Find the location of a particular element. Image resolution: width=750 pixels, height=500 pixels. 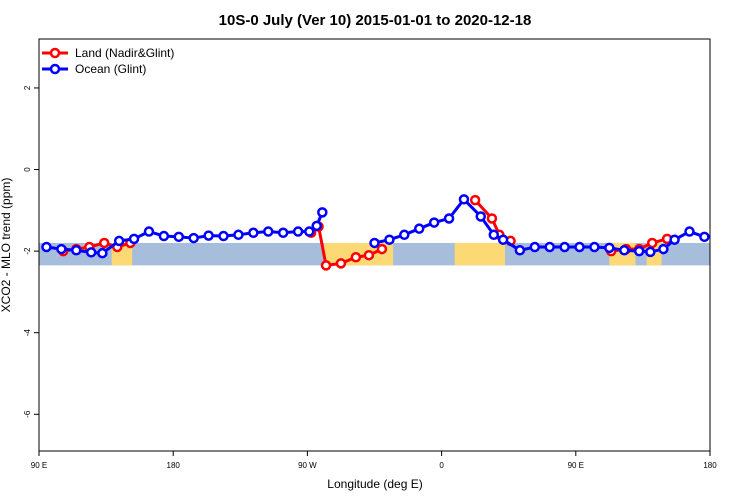

y-tick-label: -4 is located at coordinates (27, 333).